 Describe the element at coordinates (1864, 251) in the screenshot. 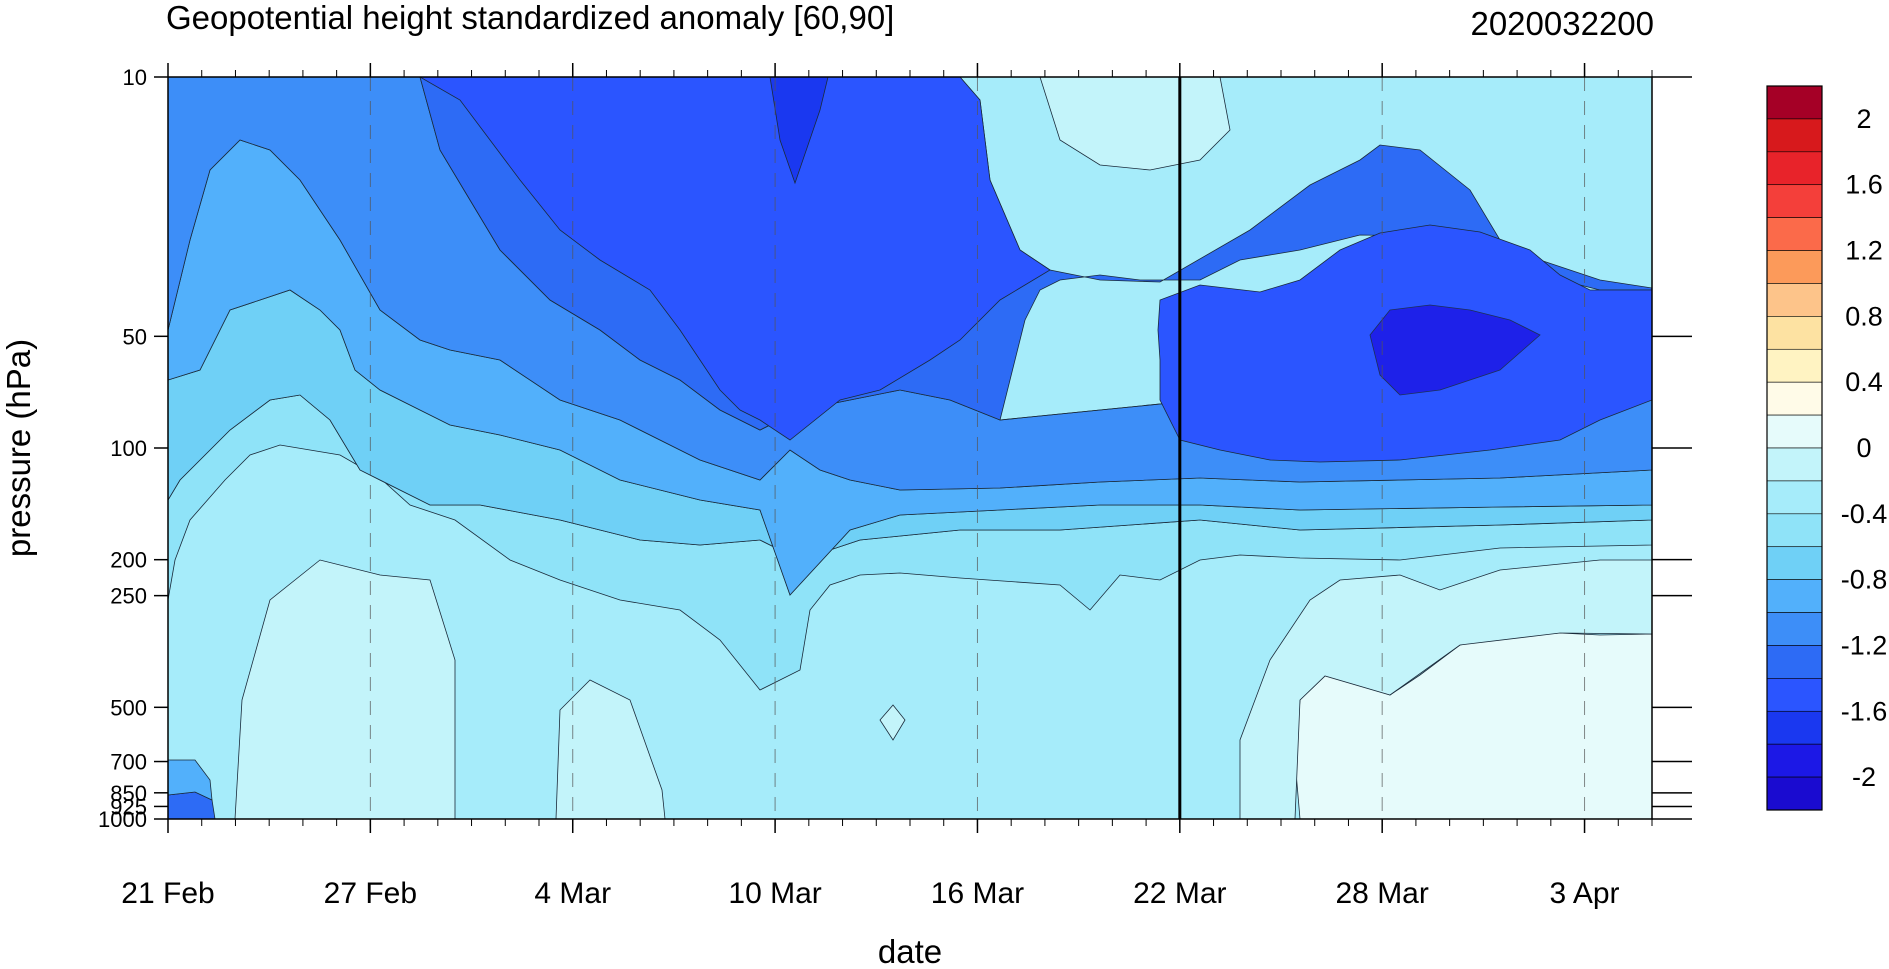

I see `colorbar-label: 1.2` at that location.